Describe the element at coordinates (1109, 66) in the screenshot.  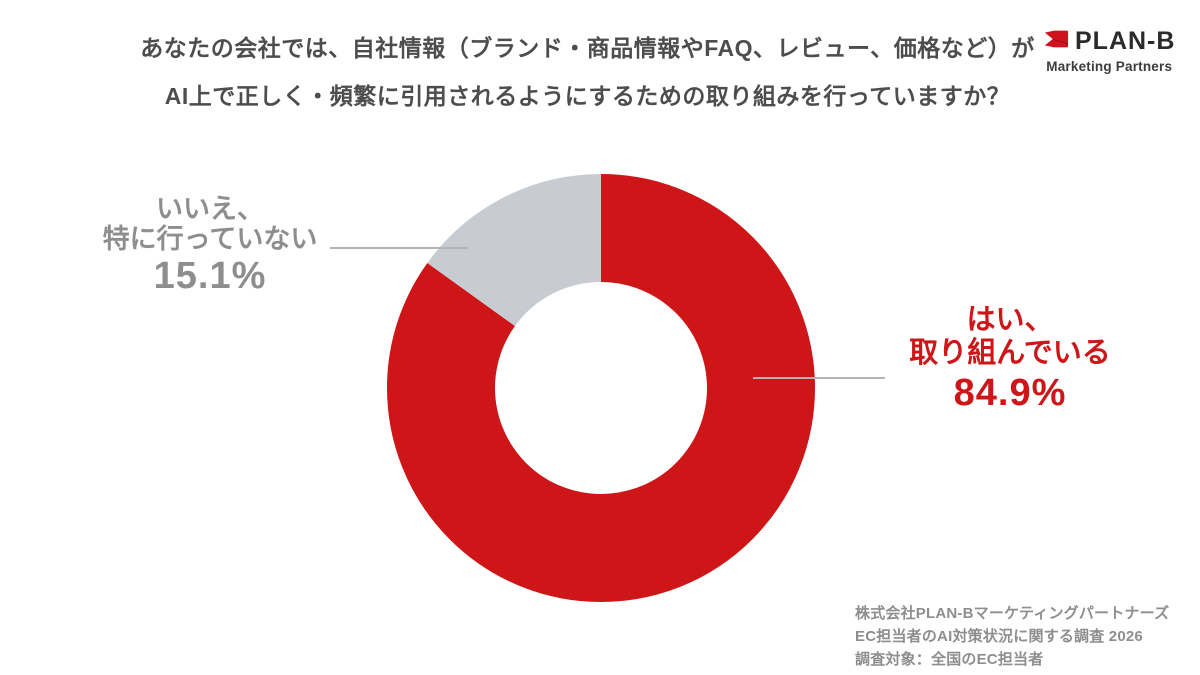
I see `logo-tagline: Marketing Partners` at that location.